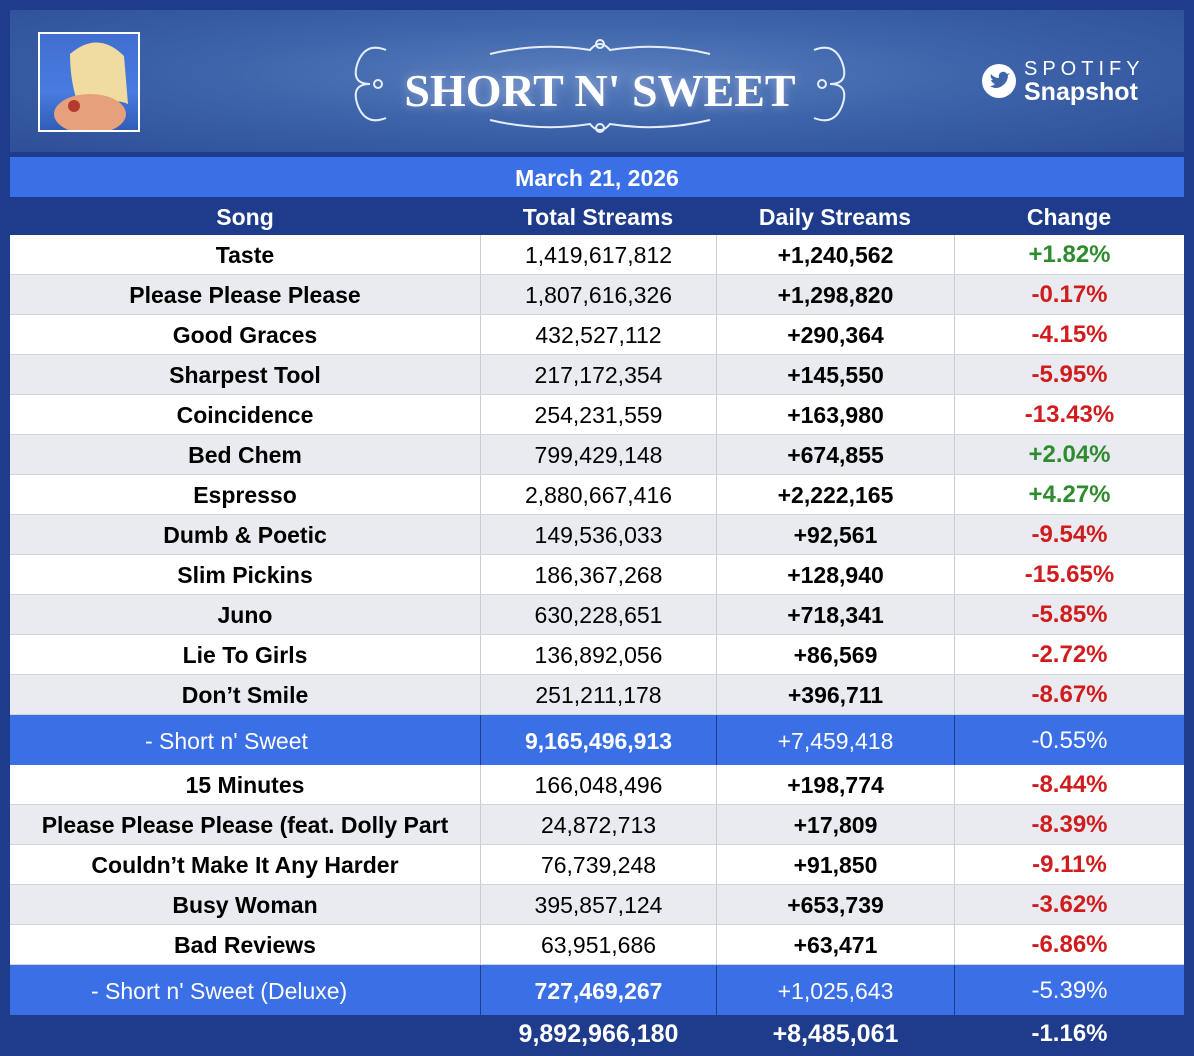 The image size is (1194, 1056). Describe the element at coordinates (835, 740) in the screenshot. I see `daily-streams-cell: +7,459,418` at that location.